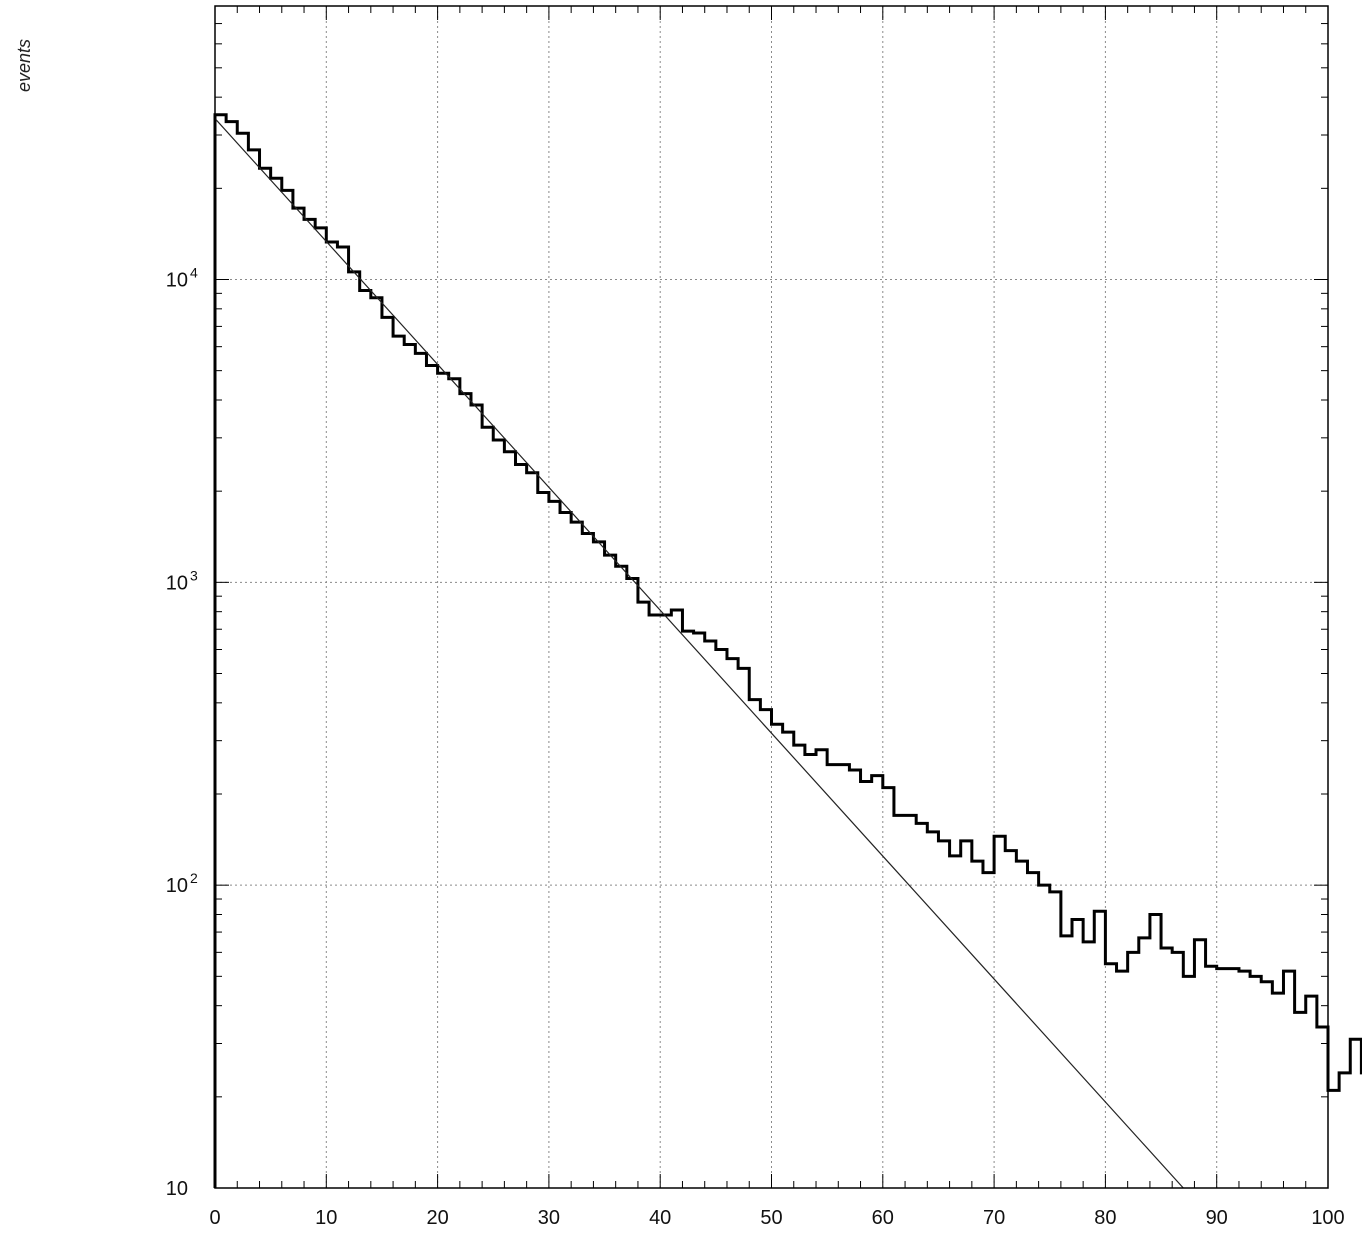 The image size is (1362, 1244). What do you see at coordinates (1217, 1218) in the screenshot?
I see `x-tick-label: 90` at bounding box center [1217, 1218].